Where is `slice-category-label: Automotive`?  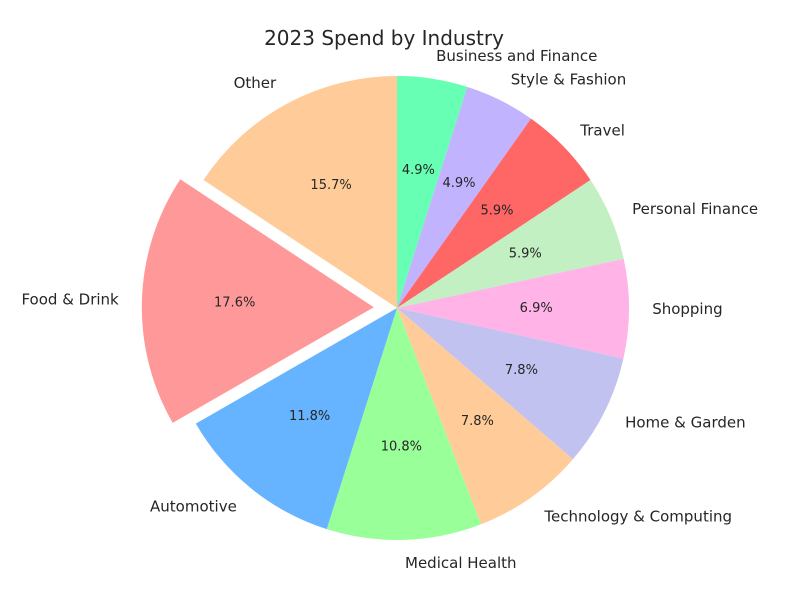 slice-category-label: Automotive is located at coordinates (193, 507).